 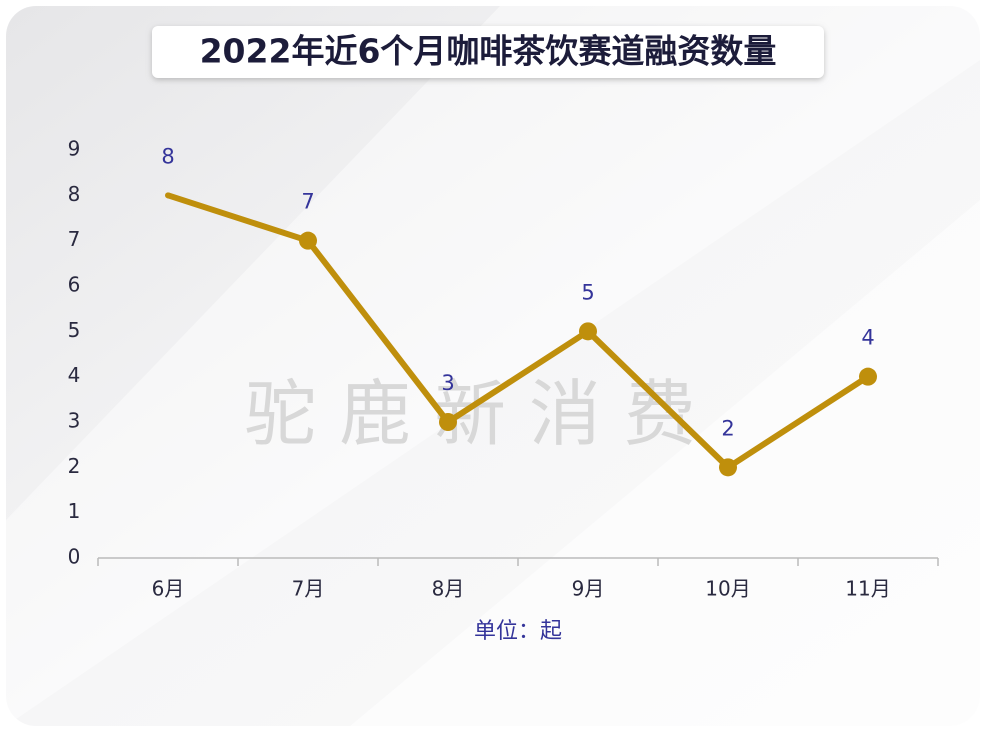 I want to click on data-label: 3, so click(x=447, y=383).